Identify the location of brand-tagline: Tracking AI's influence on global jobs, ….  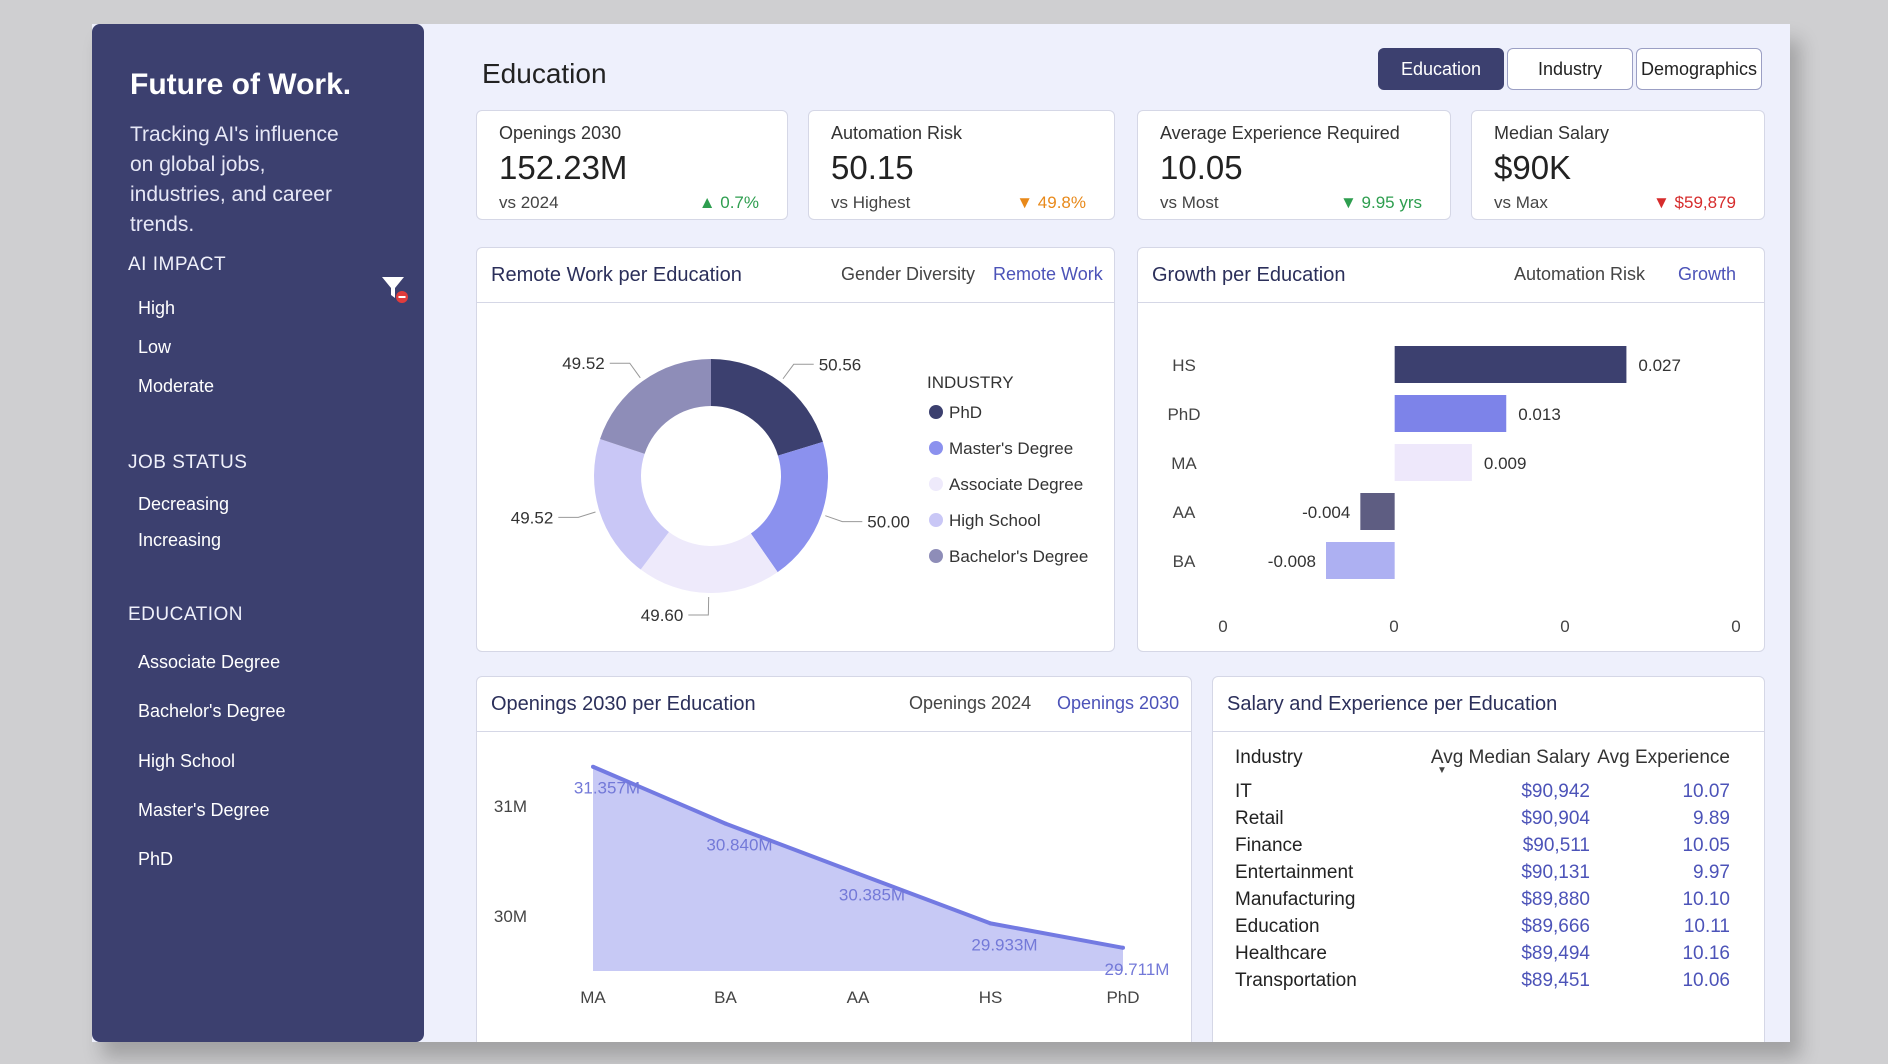
(234, 179).